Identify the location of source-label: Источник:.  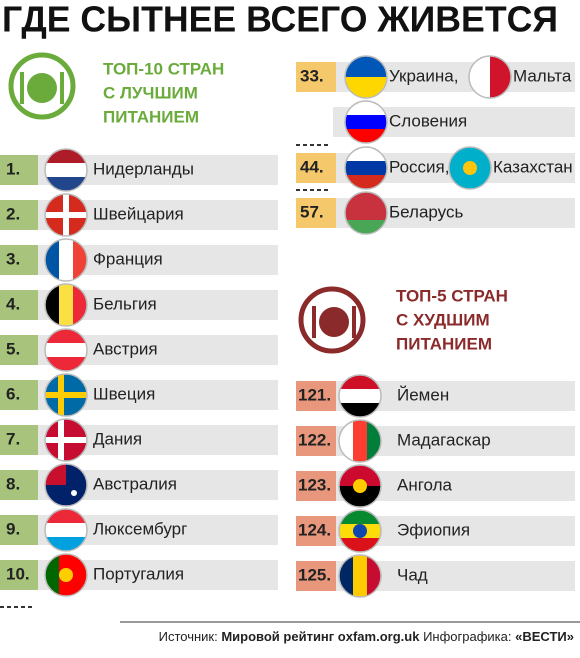
(188, 636).